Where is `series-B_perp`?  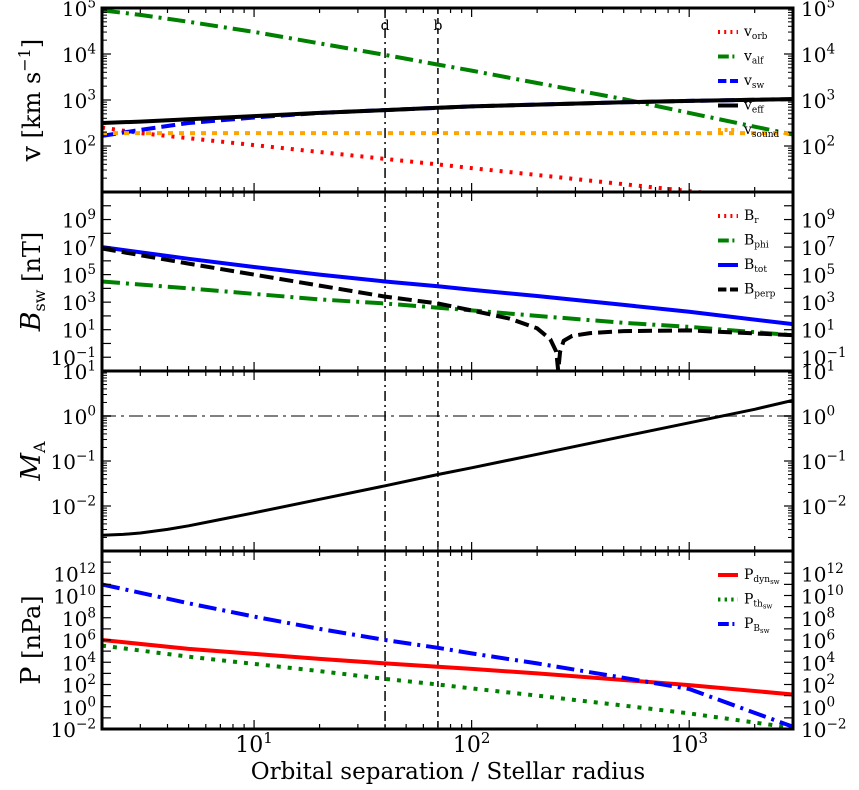 series-B_perp is located at coordinates (447, 308).